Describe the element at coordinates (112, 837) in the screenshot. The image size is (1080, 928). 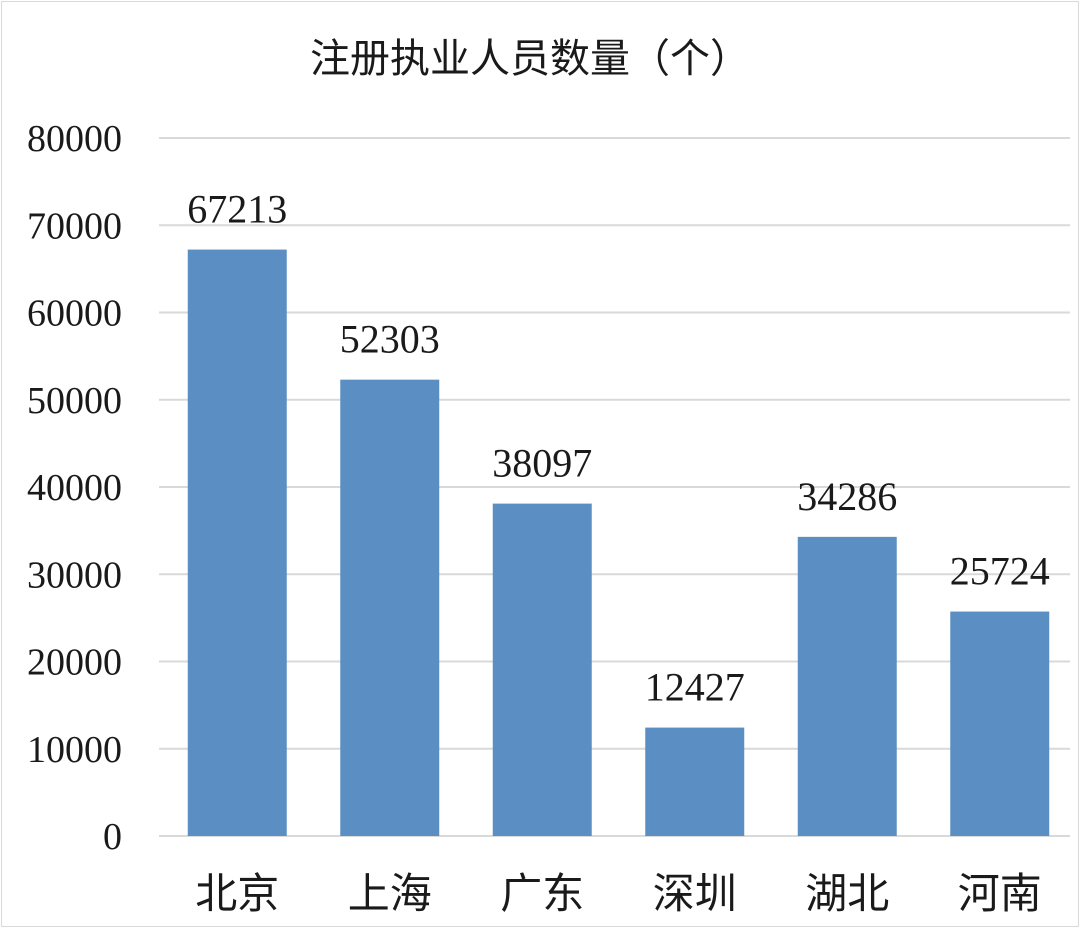
I see `y-tick-label: 0` at that location.